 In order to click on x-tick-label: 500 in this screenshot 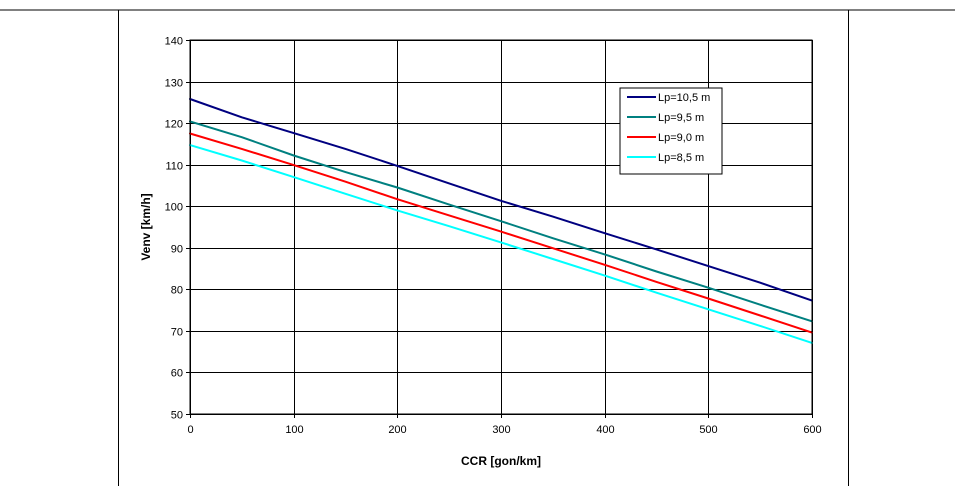, I will do `click(708, 430)`.